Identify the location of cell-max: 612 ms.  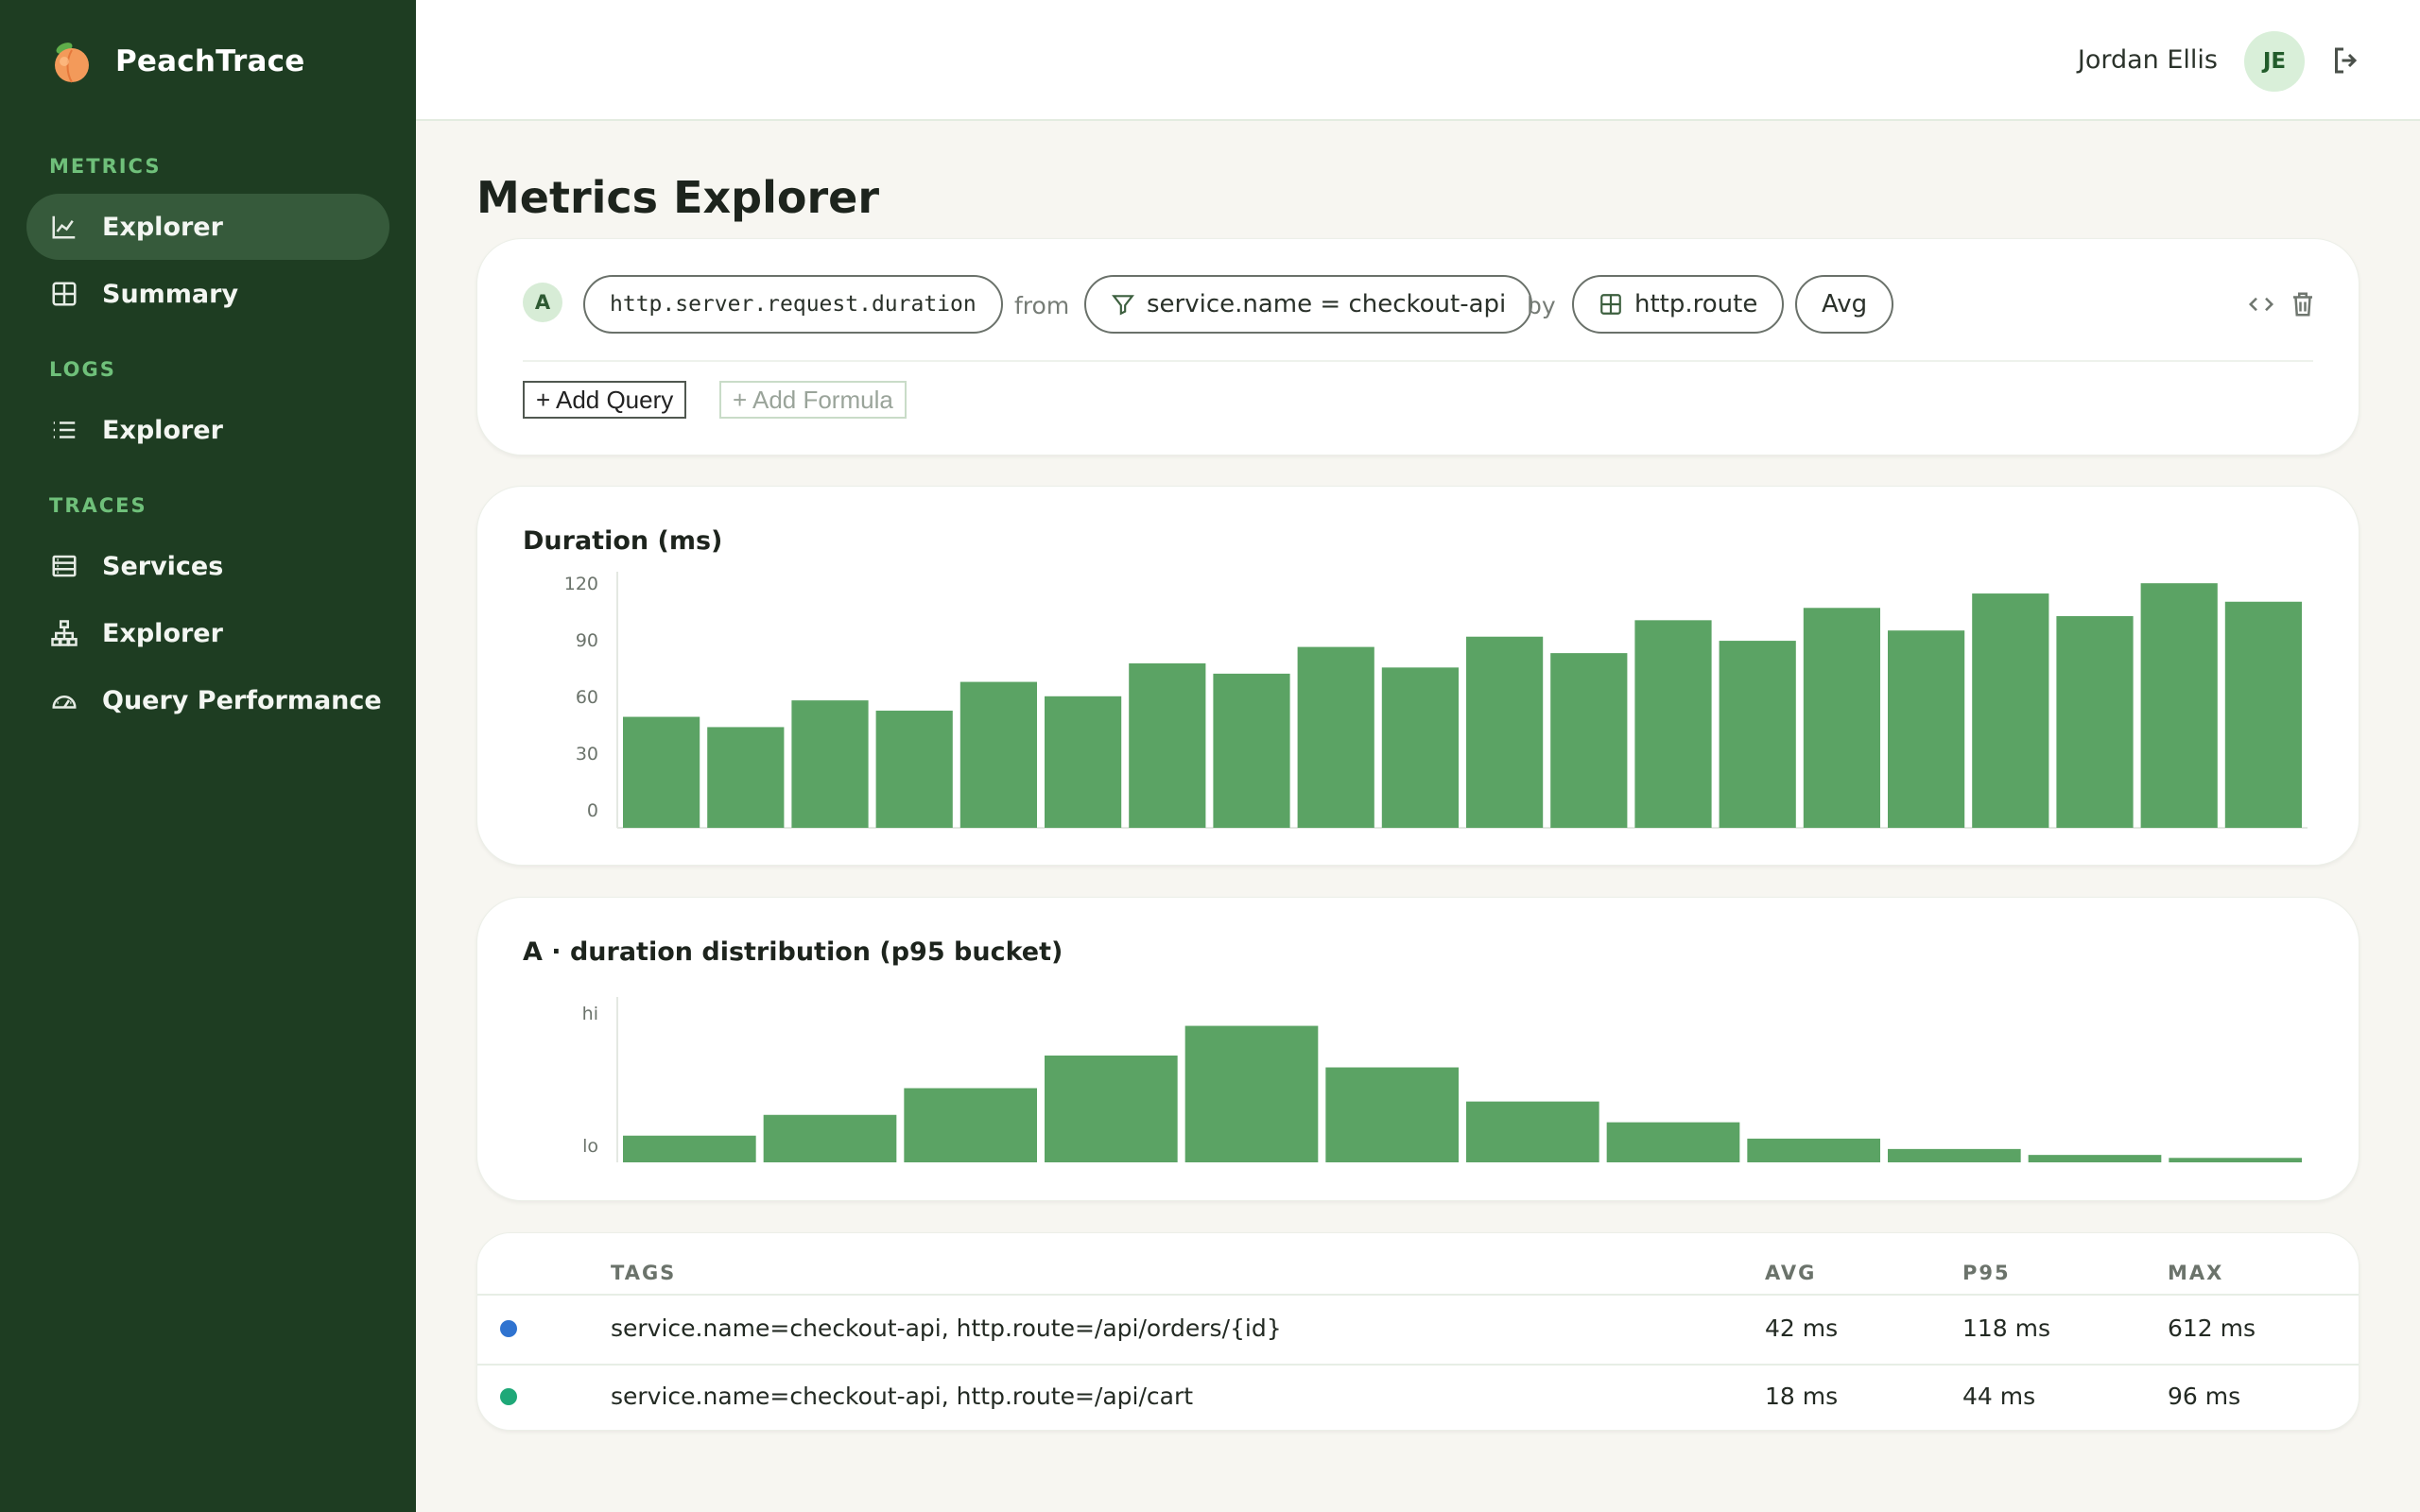
(2212, 1328).